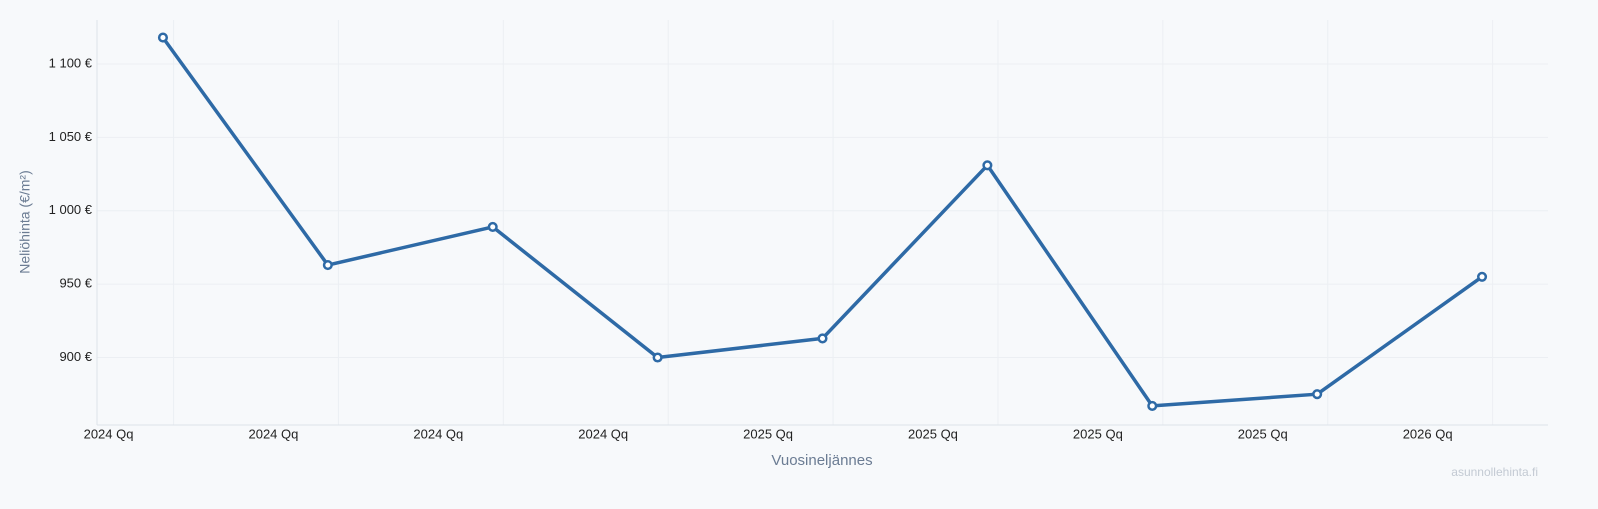  Describe the element at coordinates (25, 221) in the screenshot. I see `y-axis-title: Neliöhinta (€/m²)` at that location.